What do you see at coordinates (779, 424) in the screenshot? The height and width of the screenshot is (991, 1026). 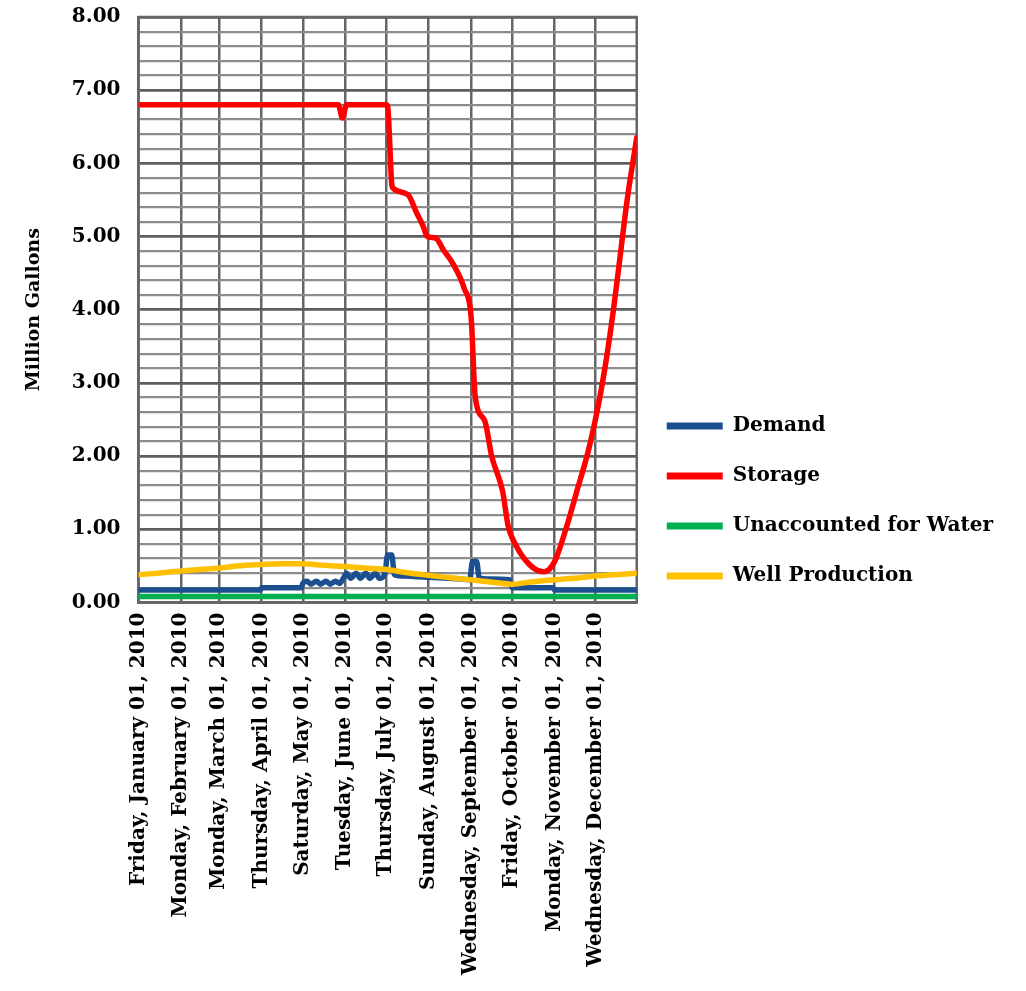 I see `legend-label: Demand` at bounding box center [779, 424].